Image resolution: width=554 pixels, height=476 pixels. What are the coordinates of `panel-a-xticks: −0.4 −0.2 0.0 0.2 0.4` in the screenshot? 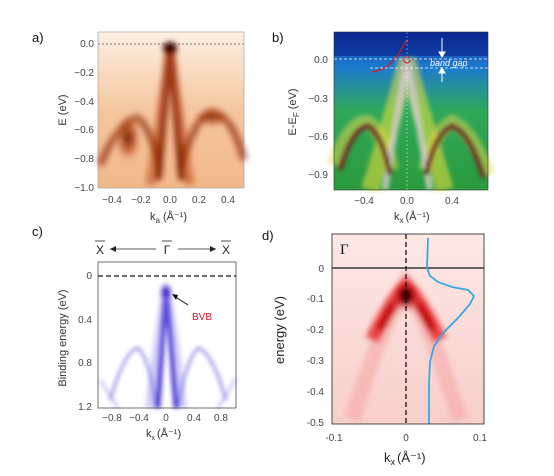 It's located at (168, 200).